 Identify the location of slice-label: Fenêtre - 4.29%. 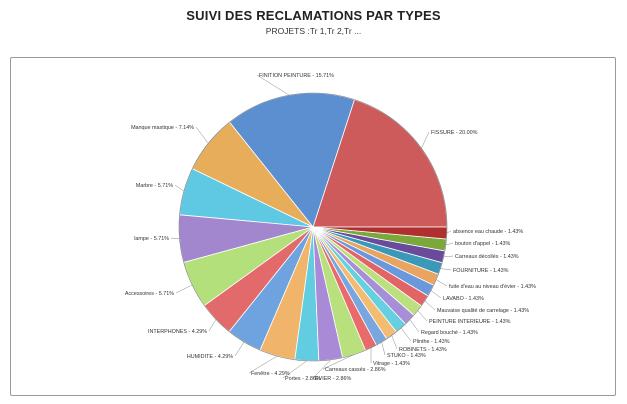
(270, 374).